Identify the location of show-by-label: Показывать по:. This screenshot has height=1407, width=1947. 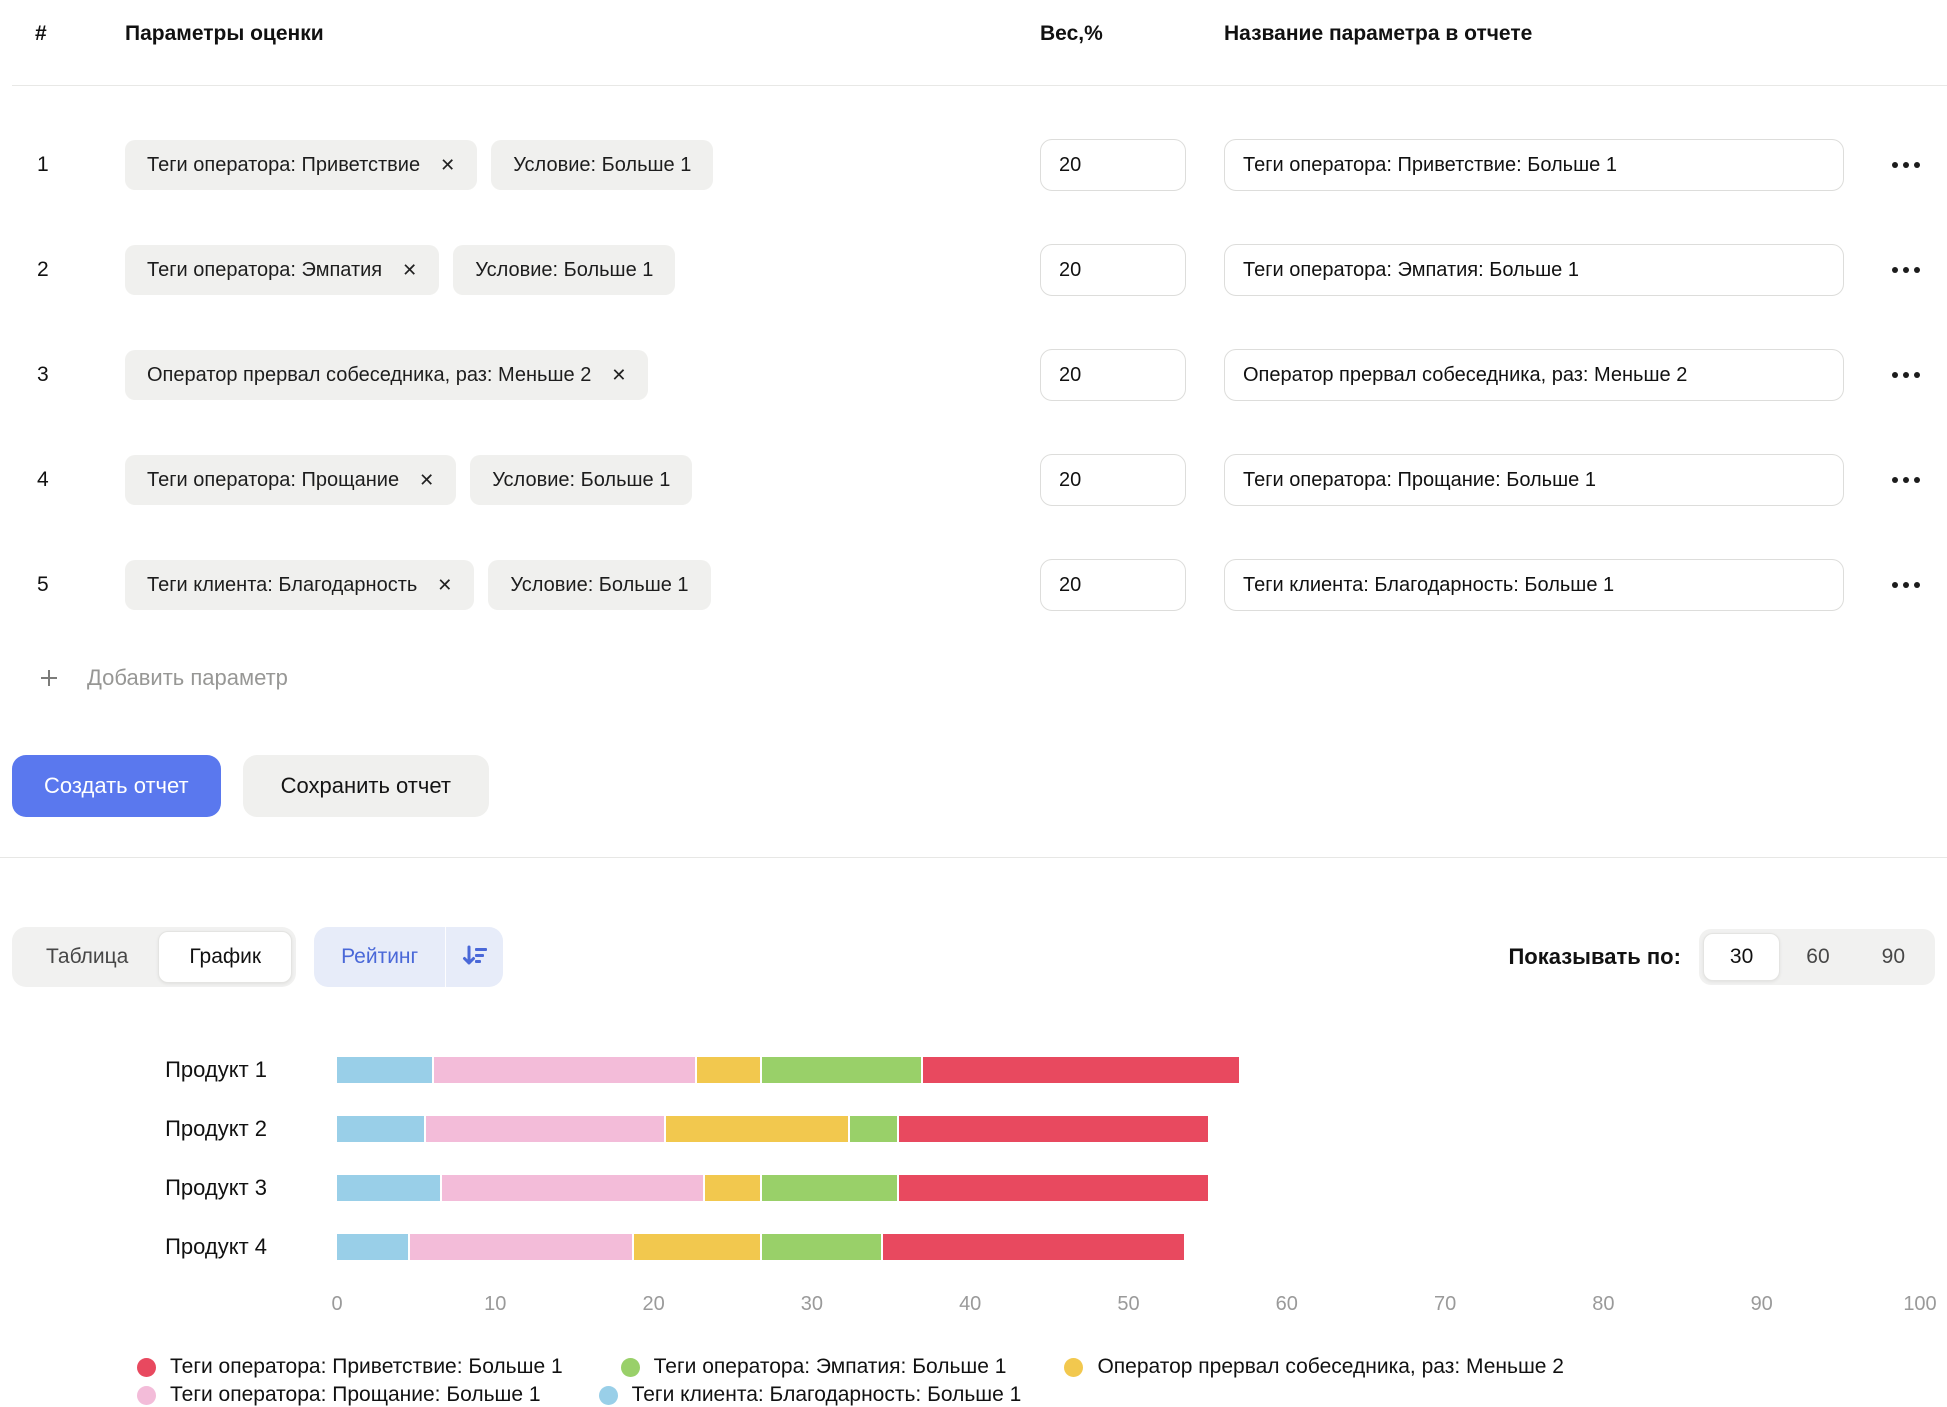
(1594, 956).